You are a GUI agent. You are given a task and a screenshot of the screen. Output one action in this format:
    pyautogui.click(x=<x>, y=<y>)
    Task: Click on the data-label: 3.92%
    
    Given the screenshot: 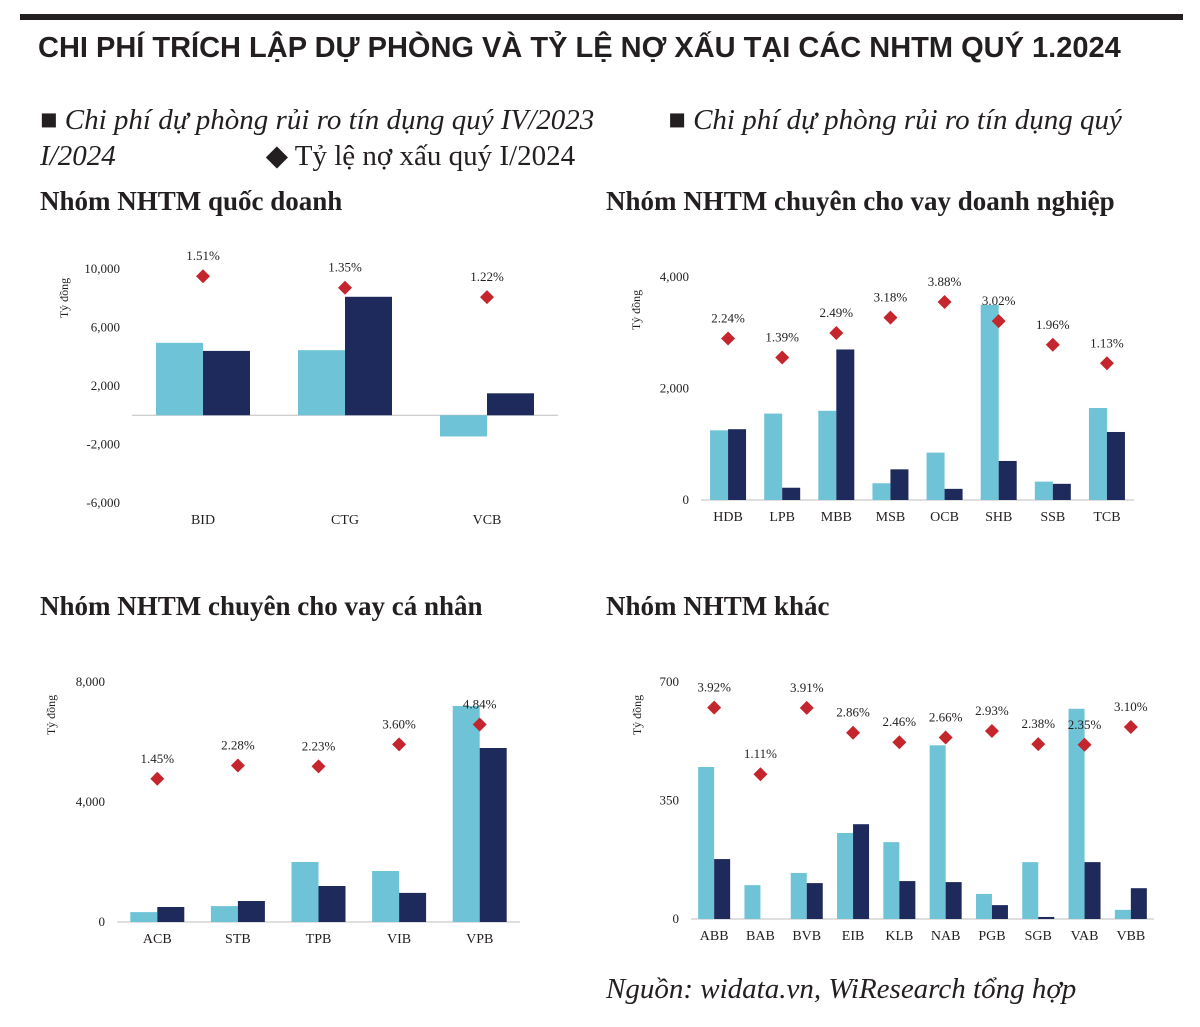 What is the action you would take?
    pyautogui.click(x=714, y=687)
    